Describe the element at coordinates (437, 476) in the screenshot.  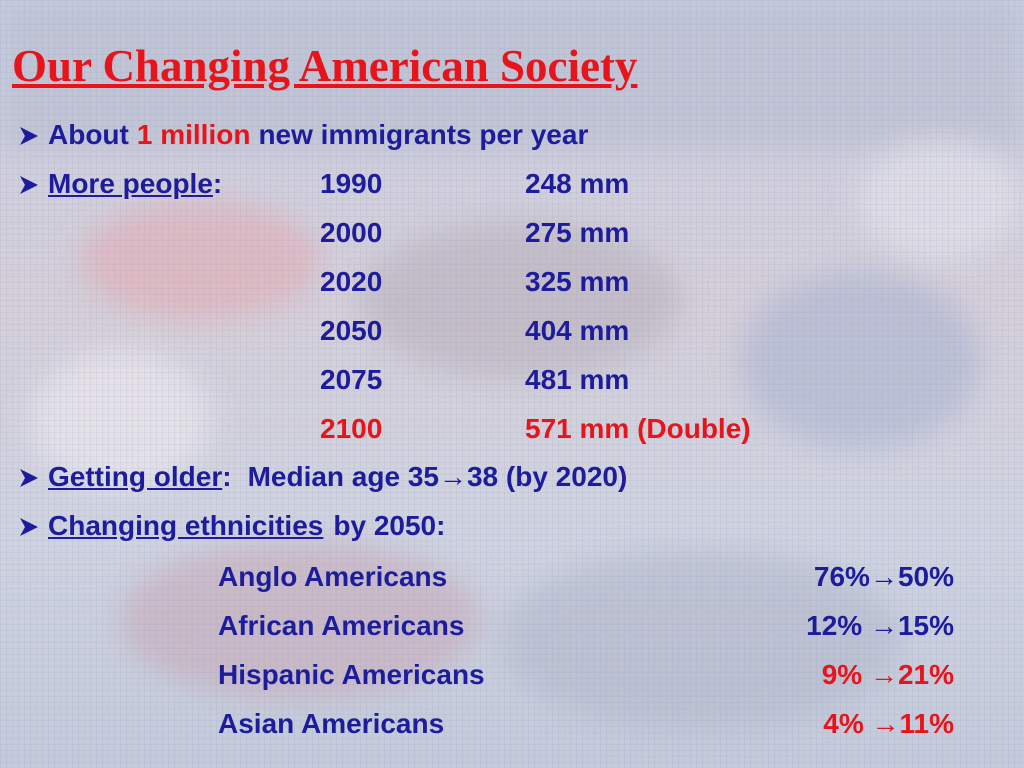
I see `bullet-text: Median age 35→38 (by 2020)` at that location.